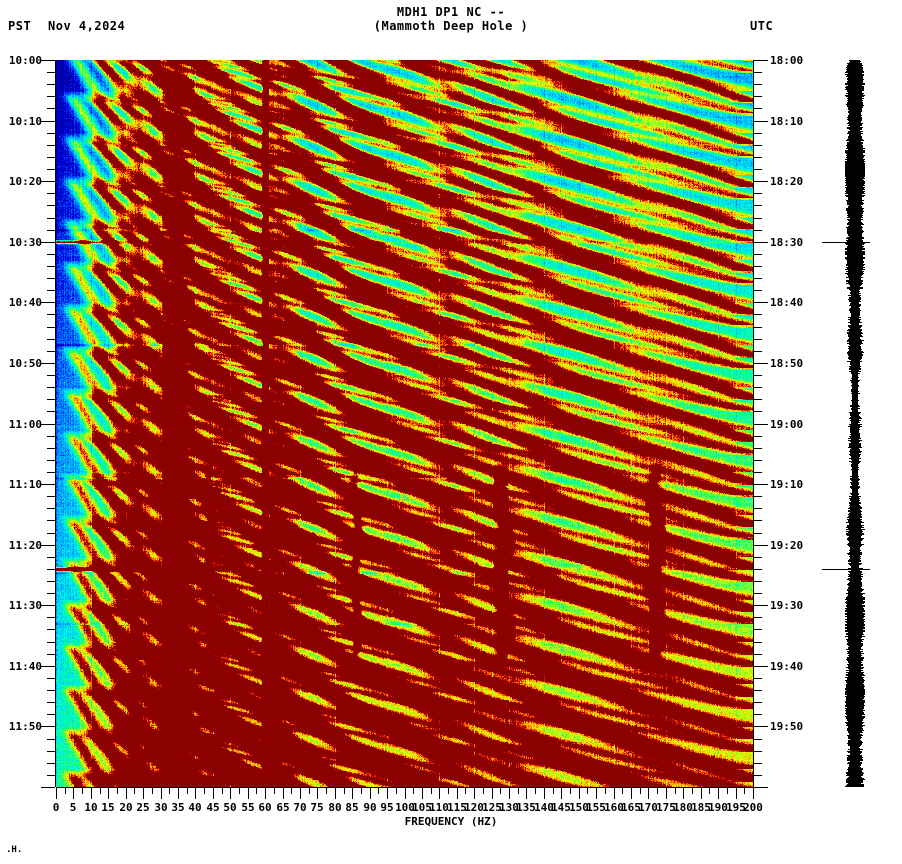  Describe the element at coordinates (451, 821) in the screenshot. I see `x-axis-title: FREQUENCY (HZ)` at that location.